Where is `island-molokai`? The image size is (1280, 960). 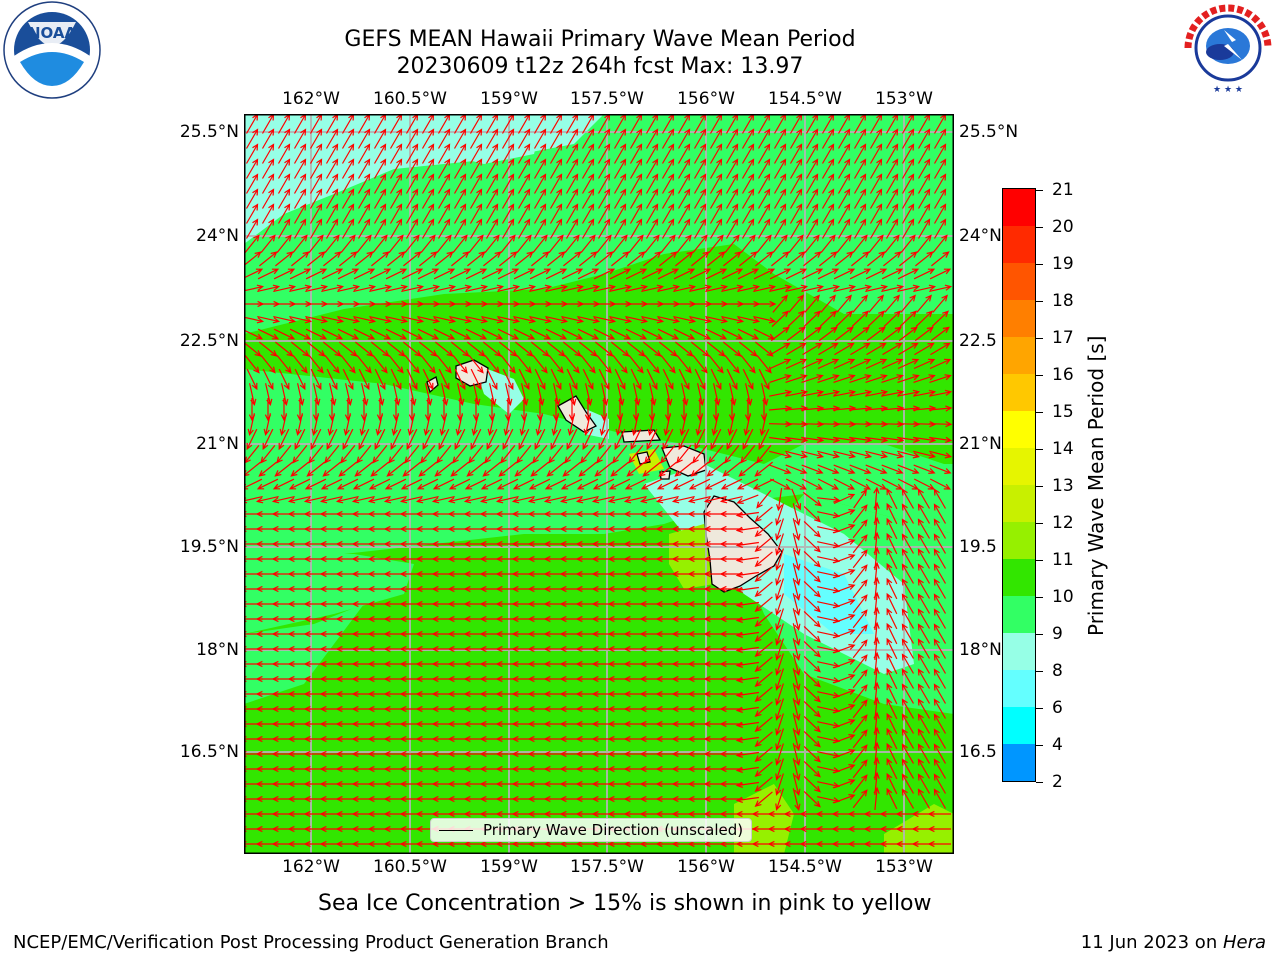
island-molokai is located at coordinates (641, 436).